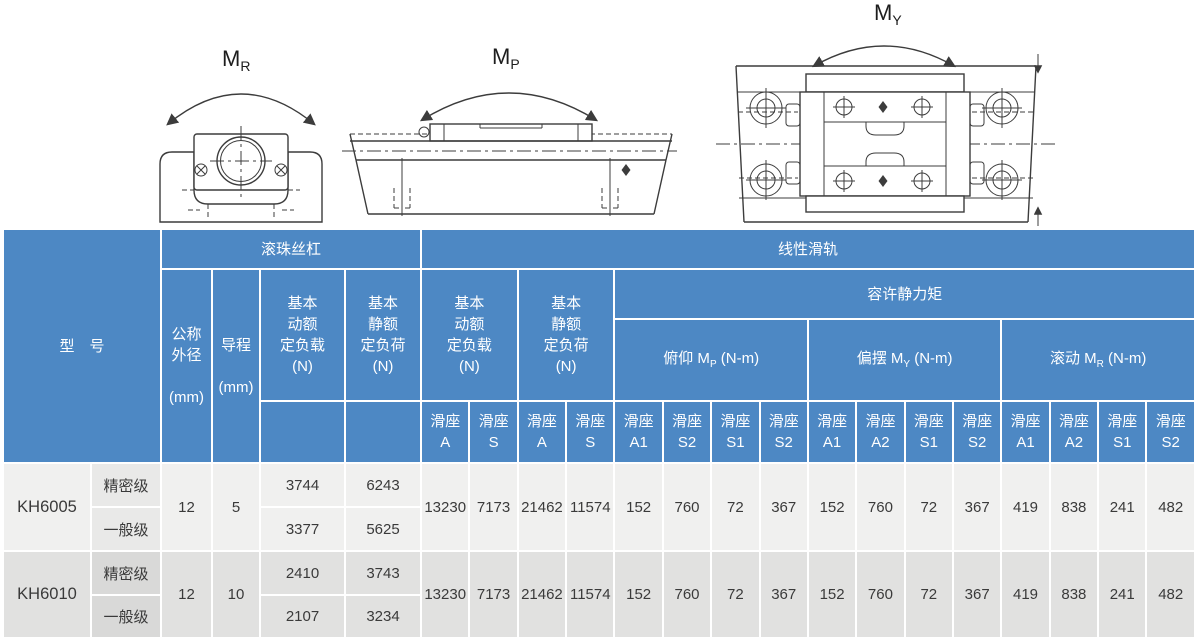  What do you see at coordinates (883, 107) in the screenshot?
I see `center-diamond-top-icon` at bounding box center [883, 107].